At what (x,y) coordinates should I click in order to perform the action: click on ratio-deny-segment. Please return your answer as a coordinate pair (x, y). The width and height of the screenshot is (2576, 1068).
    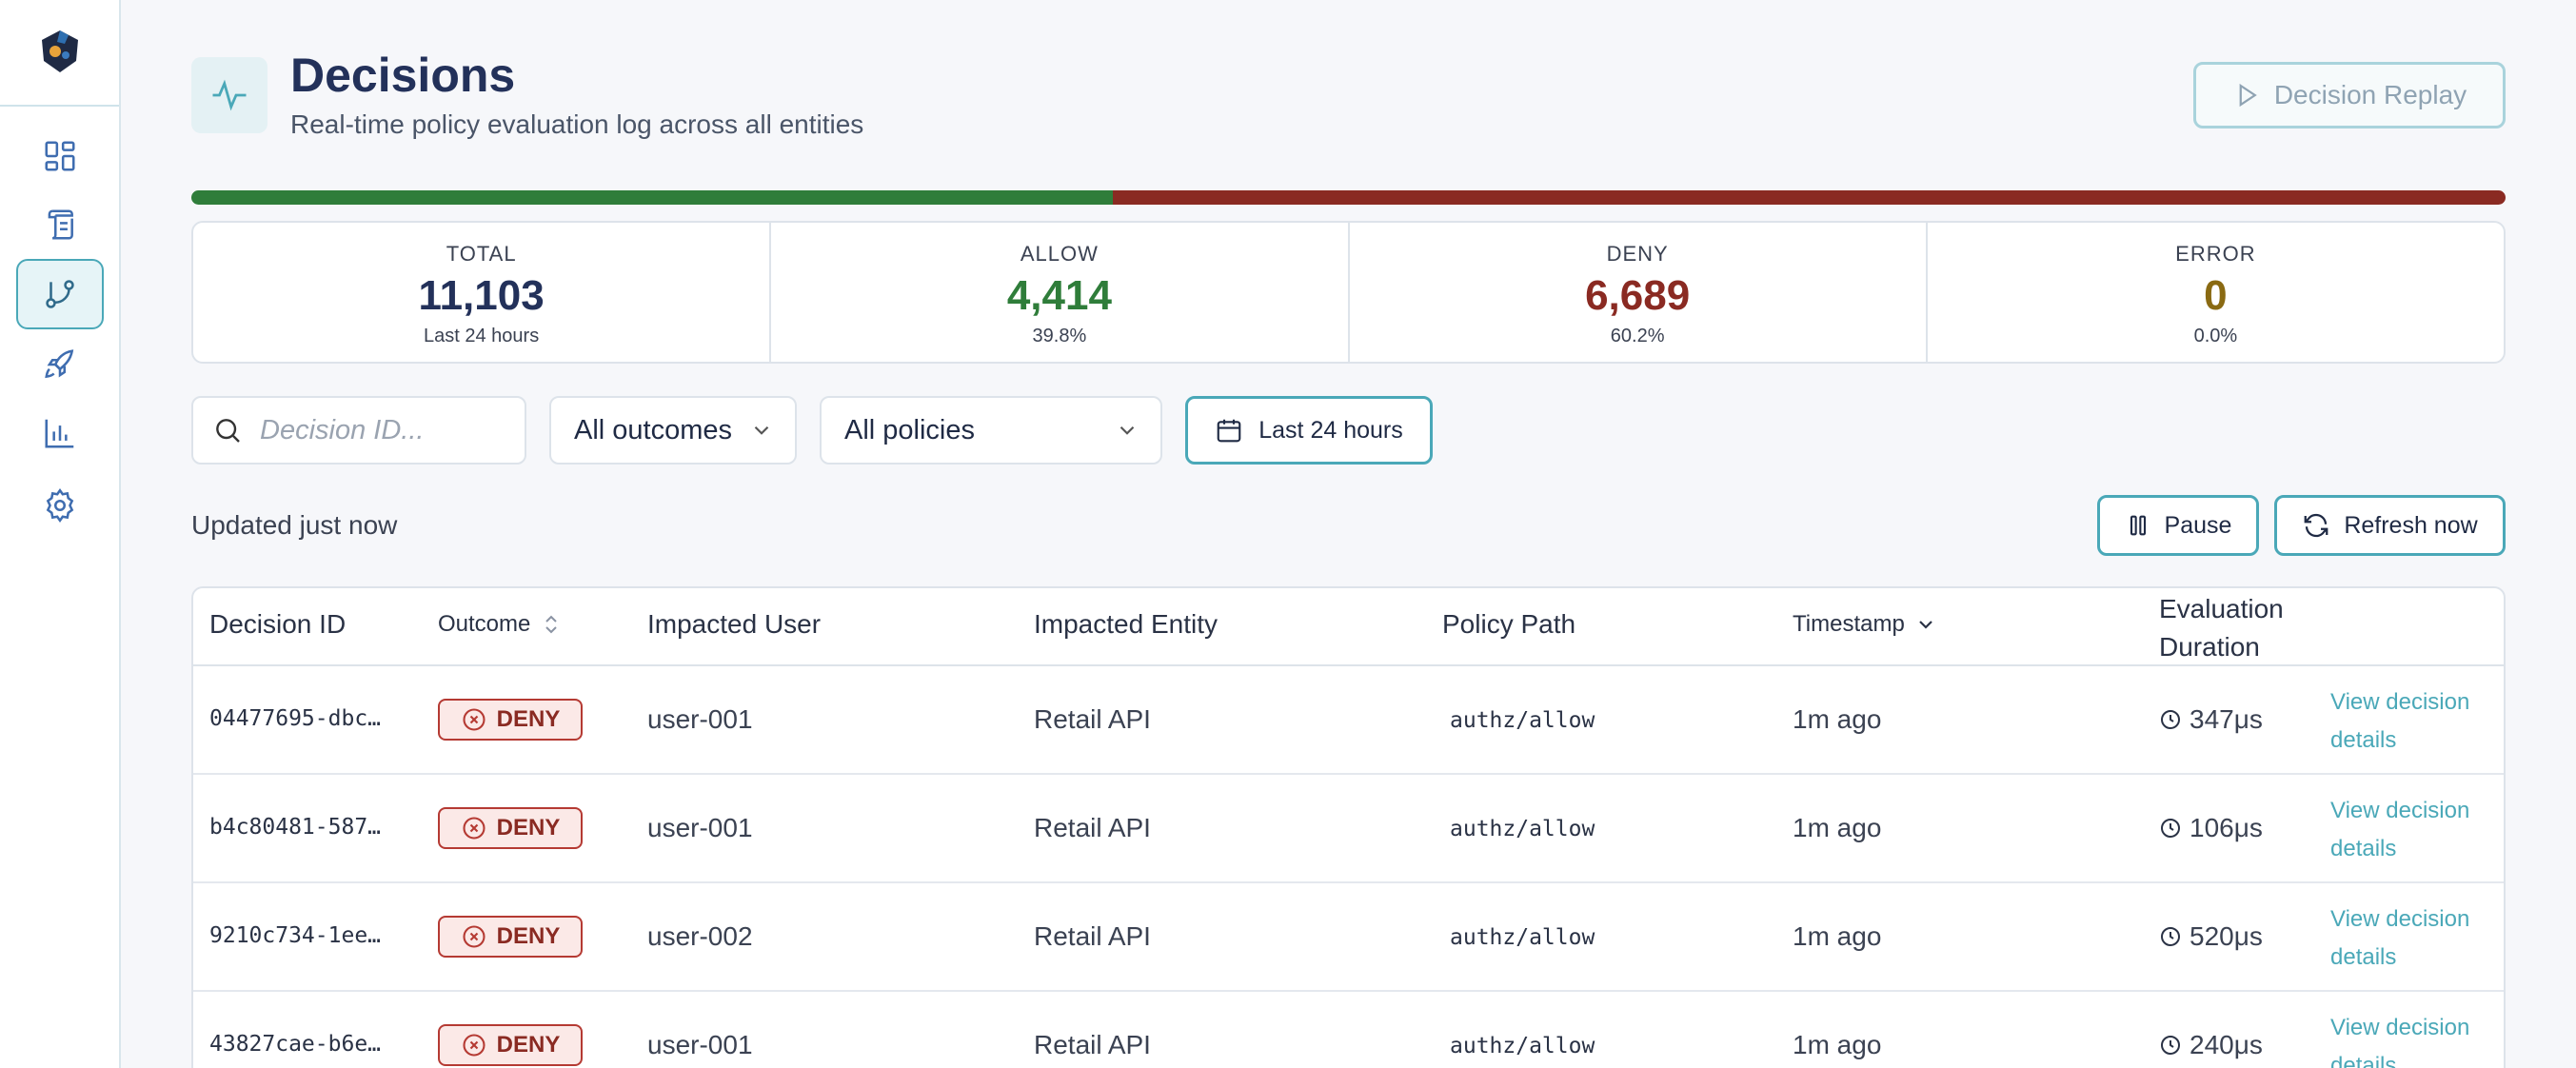
    Looking at the image, I should click on (1809, 198).